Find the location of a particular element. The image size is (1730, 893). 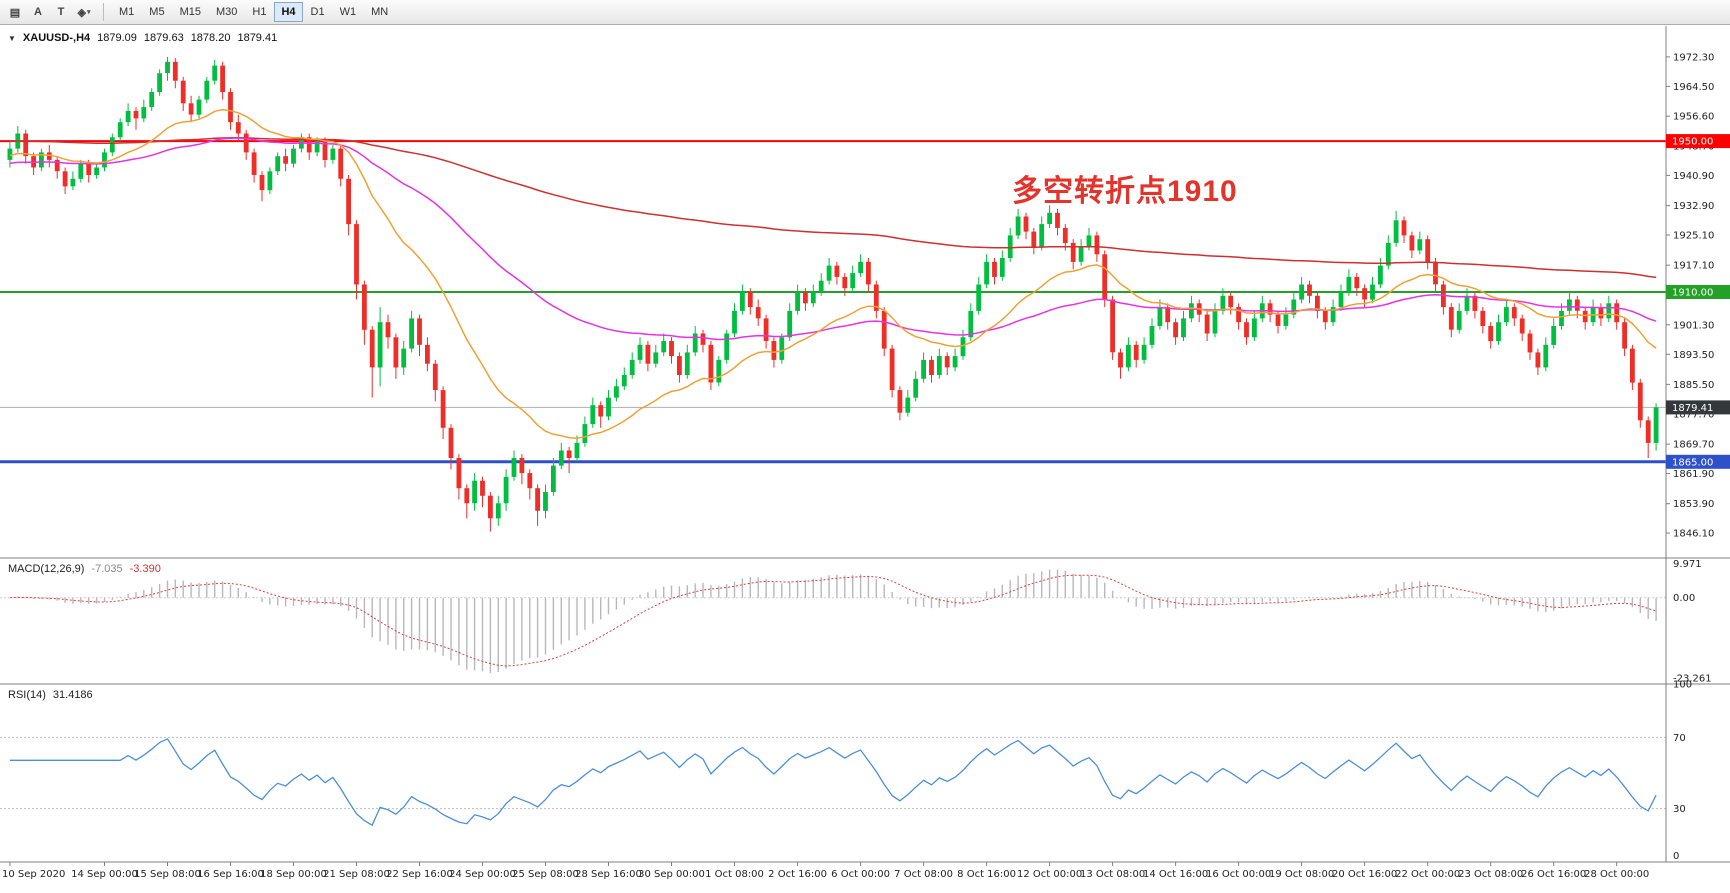

chart-window-button: ▤ is located at coordinates (15, 12).